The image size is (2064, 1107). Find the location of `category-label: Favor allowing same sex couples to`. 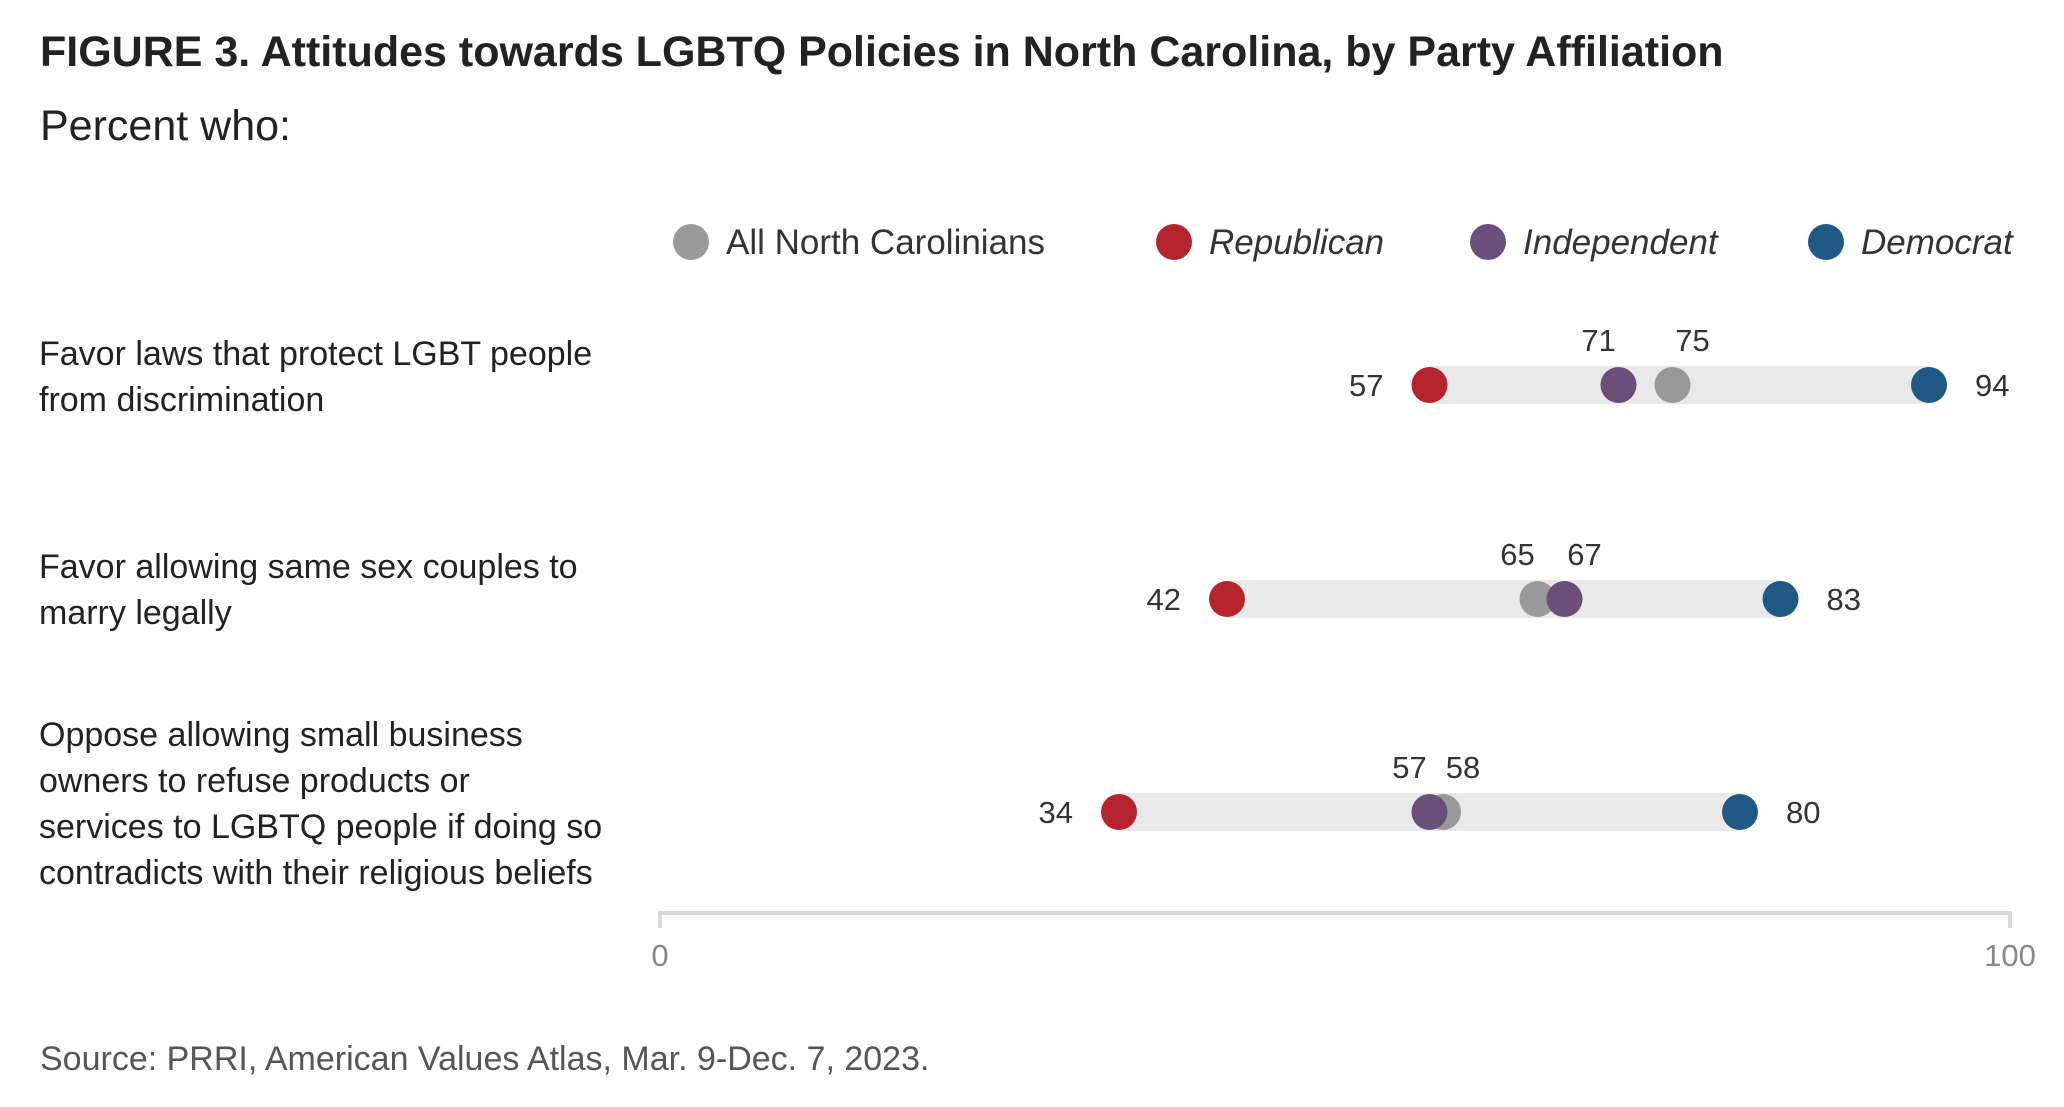

category-label: Favor allowing same sex couples to is located at coordinates (308, 567).